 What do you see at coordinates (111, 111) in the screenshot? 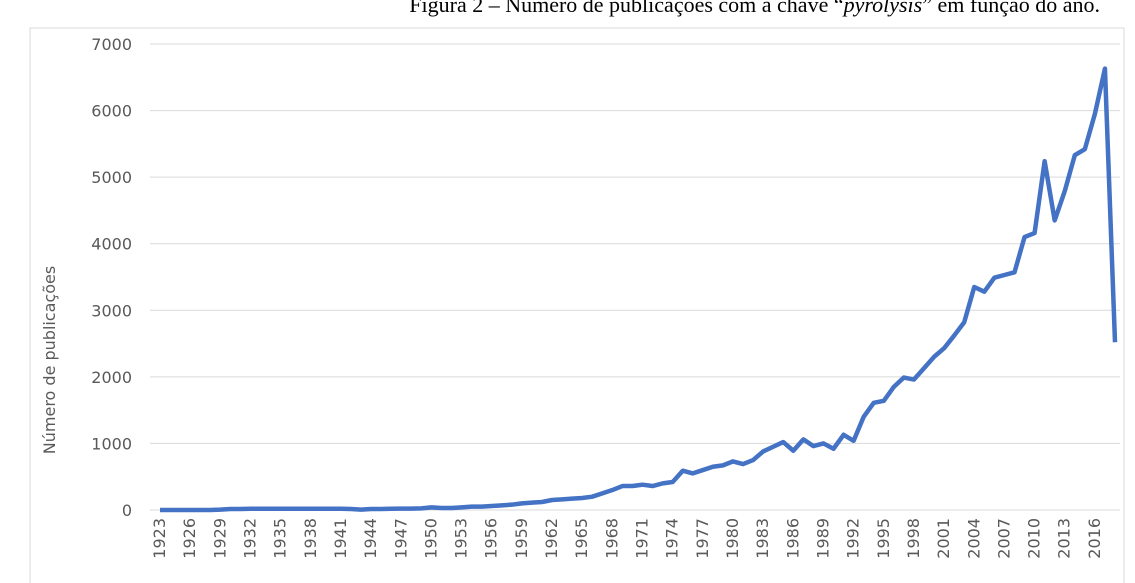
I see `y-tick-label: 6000` at bounding box center [111, 111].